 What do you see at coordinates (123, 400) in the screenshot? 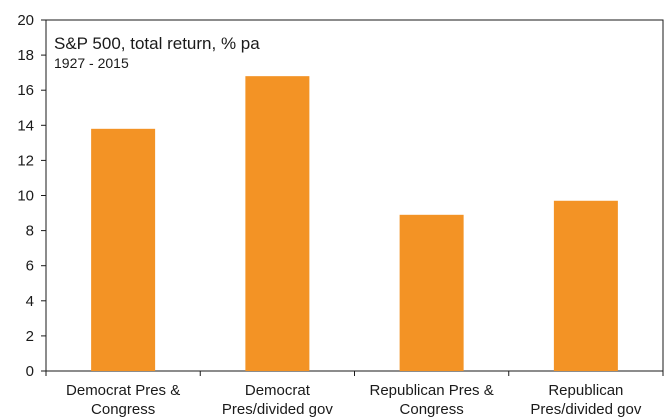
I see `x-category-label: Democrat Pres & Congress` at bounding box center [123, 400].